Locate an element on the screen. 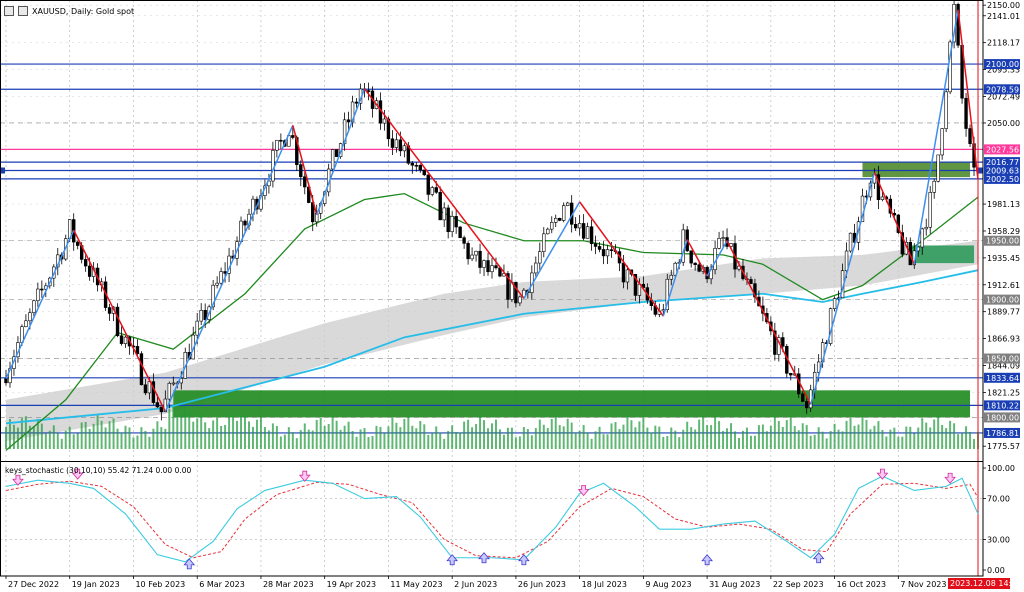  price-tick-label: 1889.77 is located at coordinates (1003, 312).